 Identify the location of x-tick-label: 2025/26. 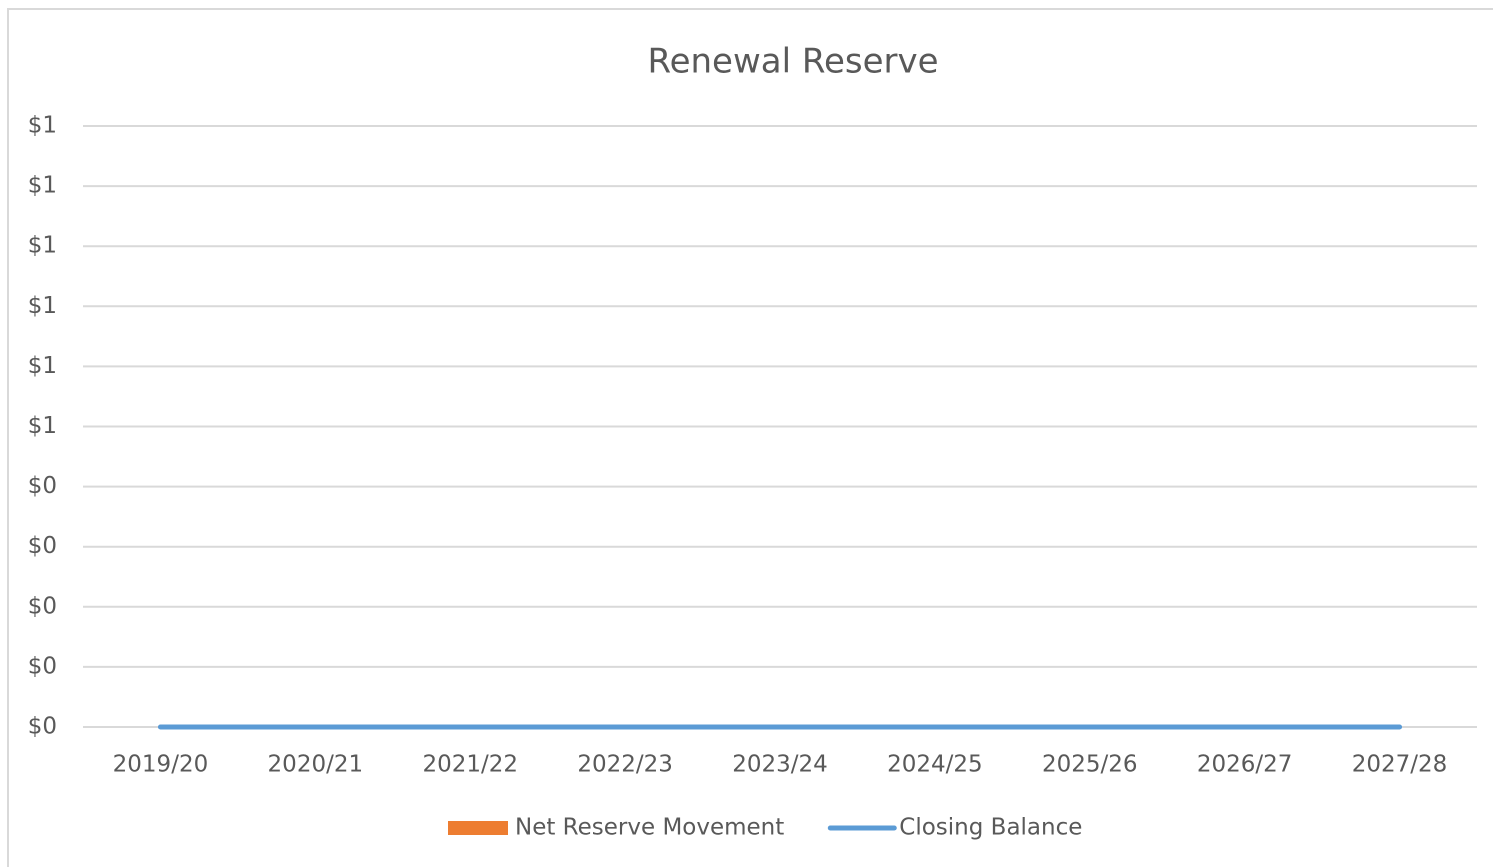
(1090, 765).